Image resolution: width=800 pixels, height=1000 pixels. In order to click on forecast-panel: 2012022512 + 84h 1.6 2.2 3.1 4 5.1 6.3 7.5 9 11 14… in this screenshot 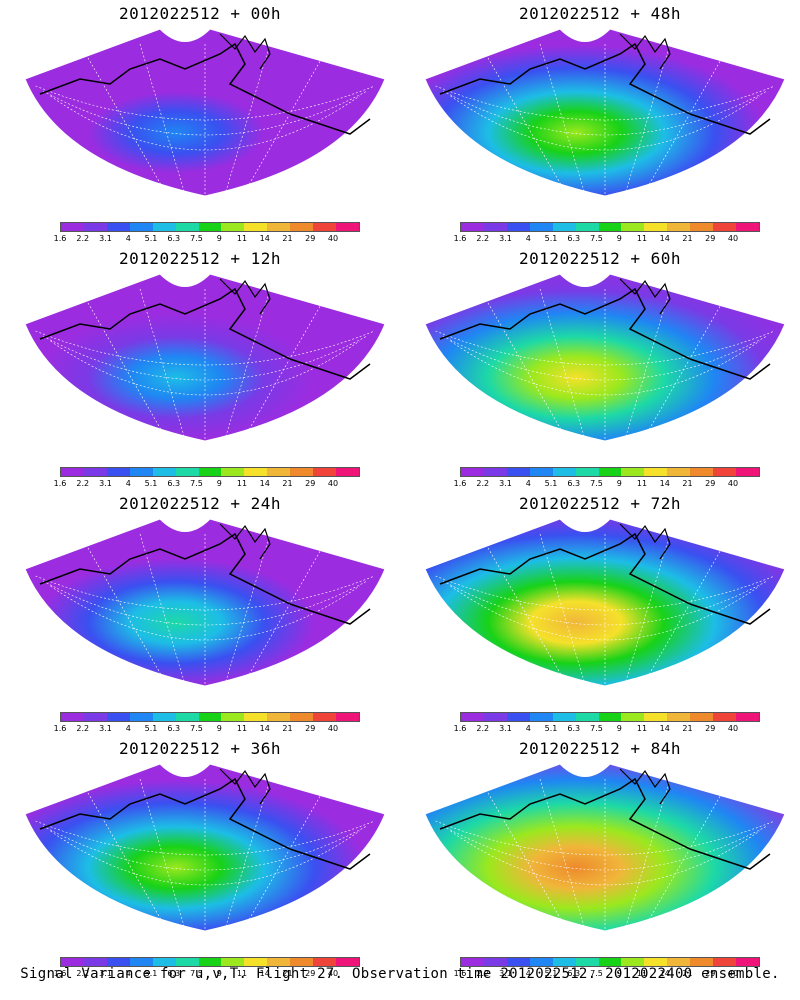, I will do `click(600, 856)`.